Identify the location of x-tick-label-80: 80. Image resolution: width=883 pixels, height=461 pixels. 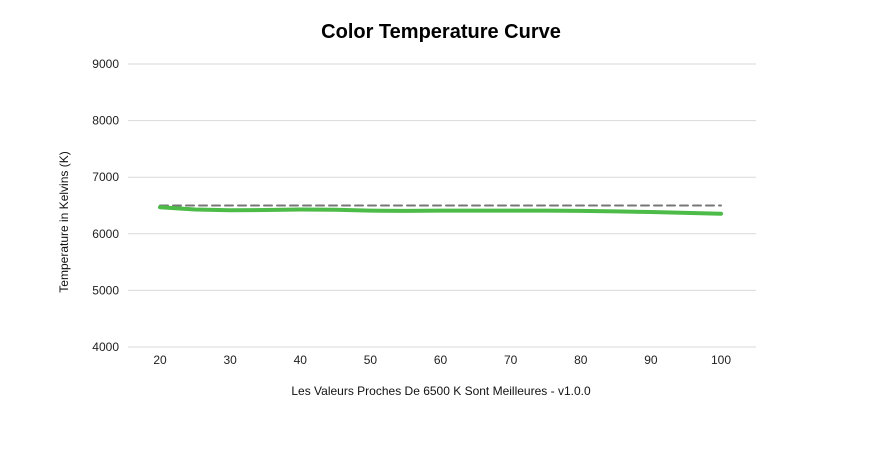
(581, 360).